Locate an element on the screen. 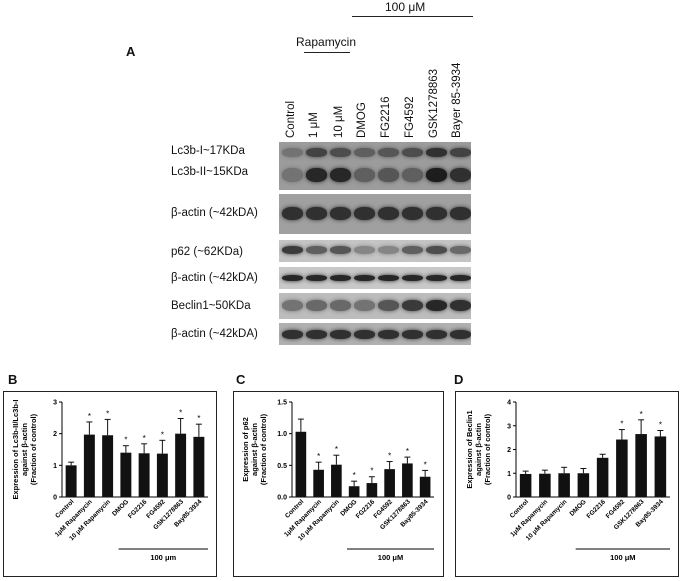 This screenshot has height=581, width=685. y-tick-label: 4 is located at coordinates (509, 403).